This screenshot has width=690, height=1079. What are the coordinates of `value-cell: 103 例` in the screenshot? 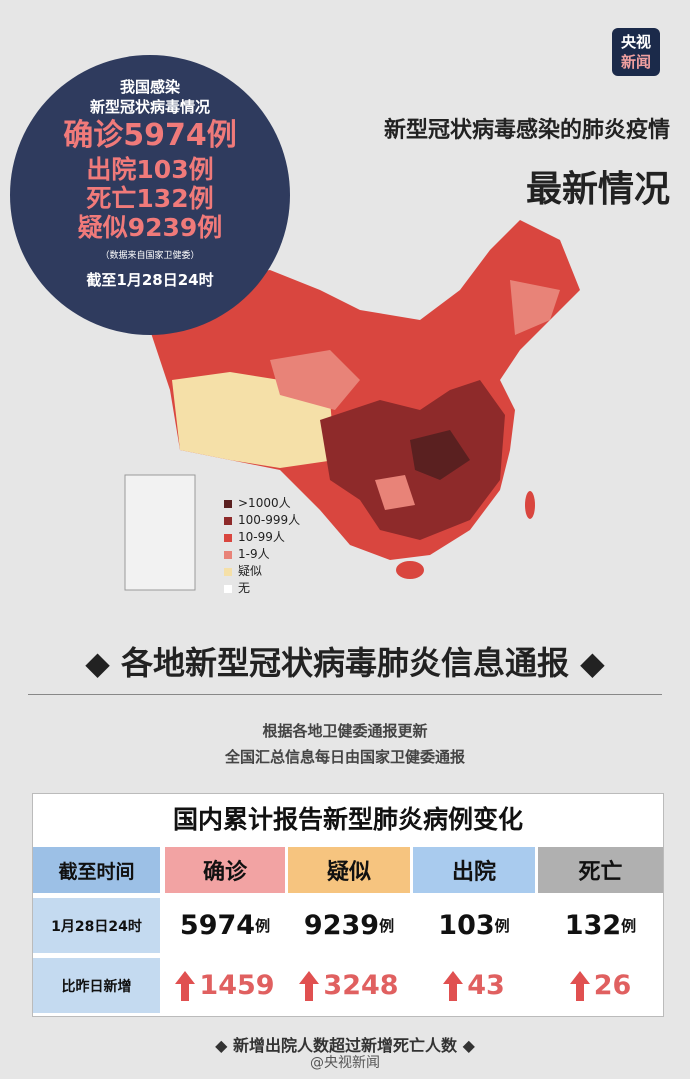 It's located at (474, 925).